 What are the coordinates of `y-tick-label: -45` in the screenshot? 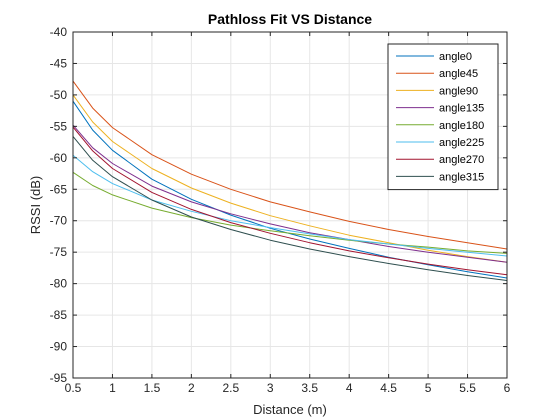 It's located at (59, 63).